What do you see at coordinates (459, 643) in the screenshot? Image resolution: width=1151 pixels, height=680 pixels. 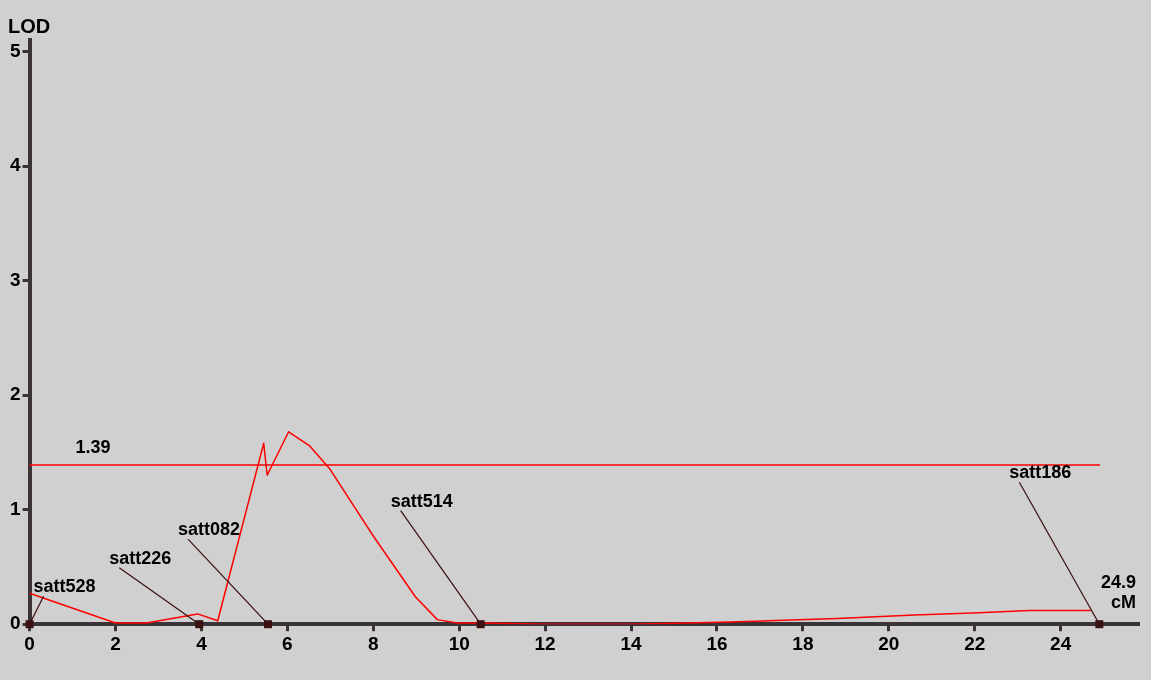 I see `x-tick-label: 10` at bounding box center [459, 643].